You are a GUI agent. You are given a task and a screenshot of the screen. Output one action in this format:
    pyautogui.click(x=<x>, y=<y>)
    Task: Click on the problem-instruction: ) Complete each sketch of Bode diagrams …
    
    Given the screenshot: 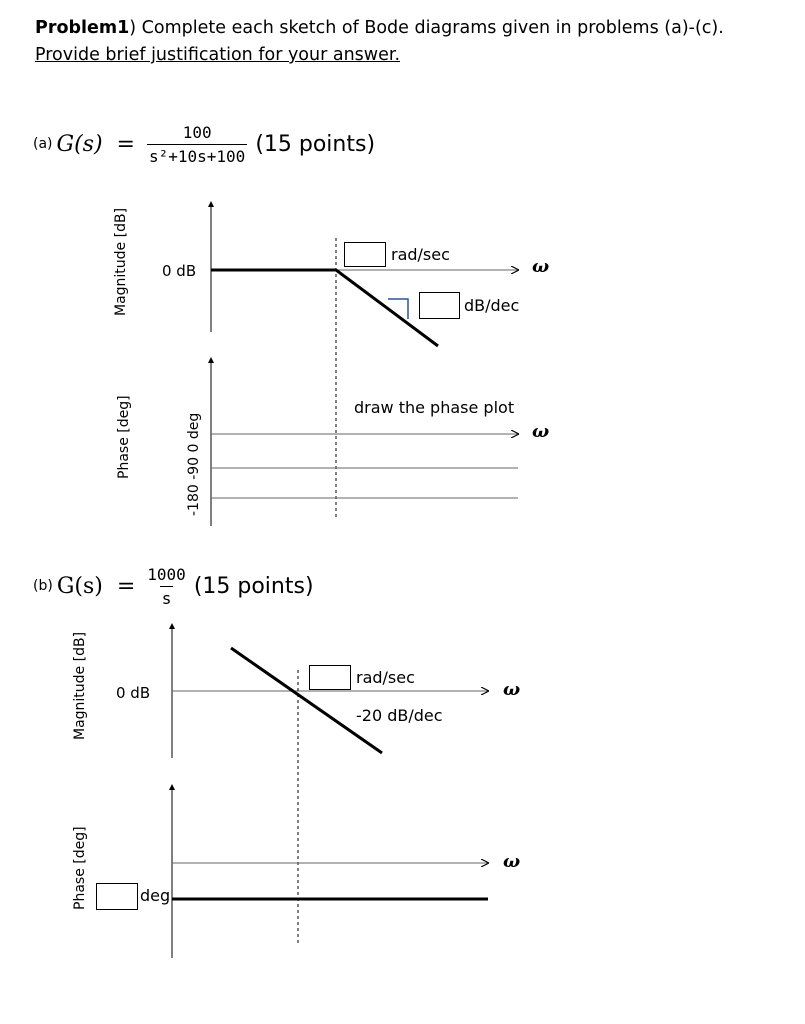 What is the action you would take?
    pyautogui.click(x=426, y=28)
    